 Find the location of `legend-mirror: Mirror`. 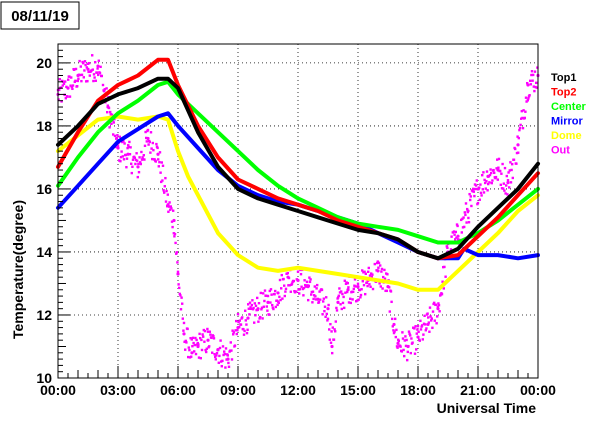

legend-mirror: Mirror is located at coordinates (567, 122).